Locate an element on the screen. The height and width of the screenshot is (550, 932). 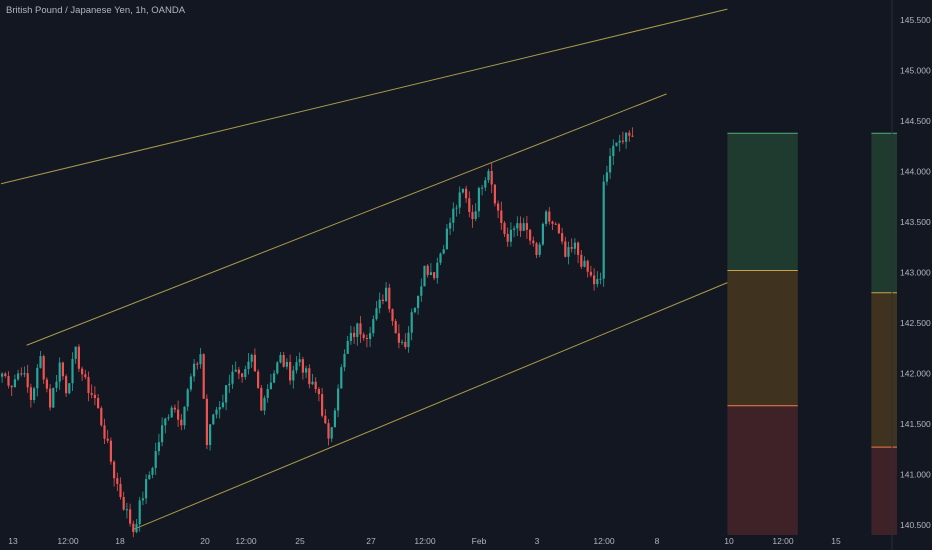
zone-2-red is located at coordinates (884, 491).